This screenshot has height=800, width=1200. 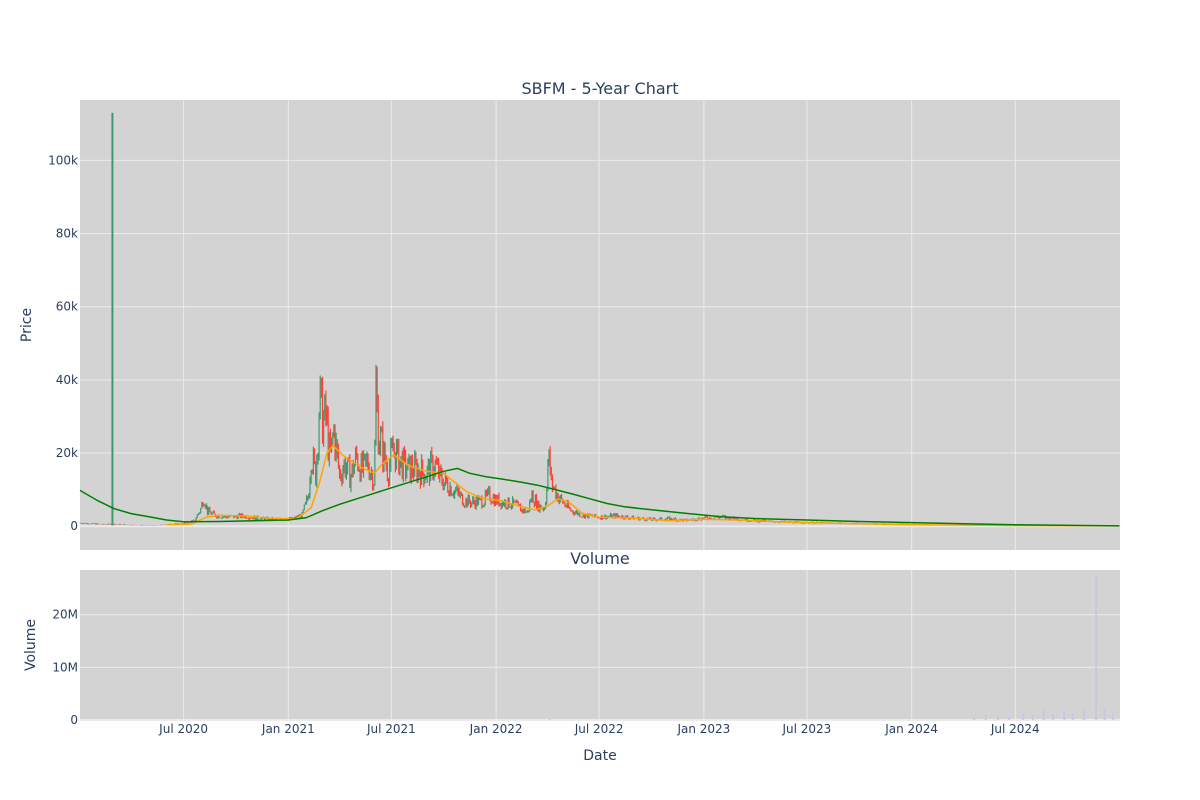 I want to click on price-y-tick-label: 0, so click(x=74, y=526).